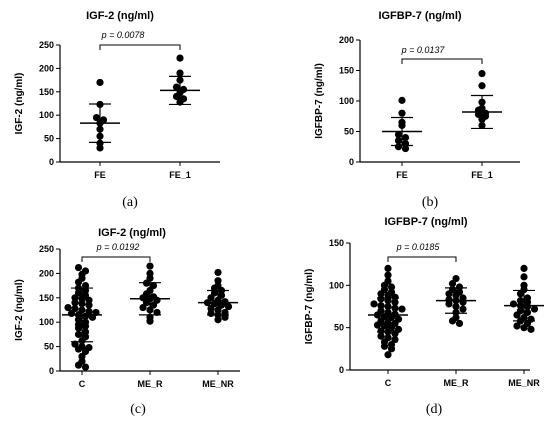 The height and width of the screenshot is (440, 550). What do you see at coordinates (123, 35) in the screenshot?
I see `p-value-annotation: p = 0.0078` at bounding box center [123, 35].